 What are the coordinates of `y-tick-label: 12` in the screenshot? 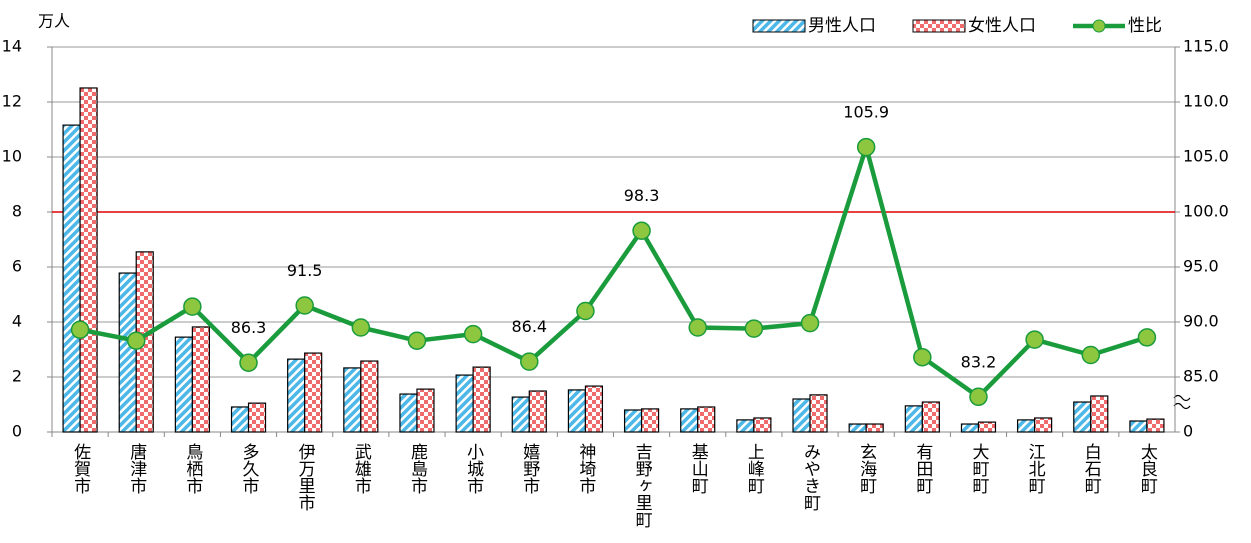 It's located at (12, 101).